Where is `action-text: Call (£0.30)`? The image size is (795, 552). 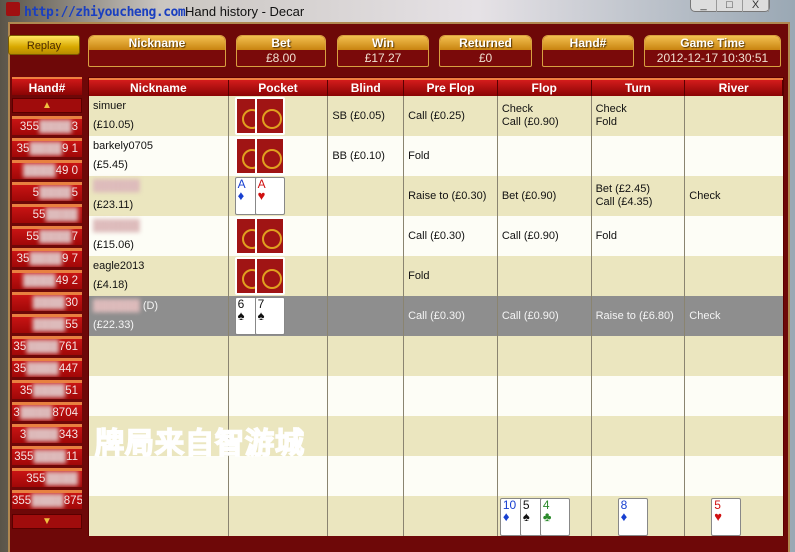
action-text: Call (£0.30) is located at coordinates (436, 235).